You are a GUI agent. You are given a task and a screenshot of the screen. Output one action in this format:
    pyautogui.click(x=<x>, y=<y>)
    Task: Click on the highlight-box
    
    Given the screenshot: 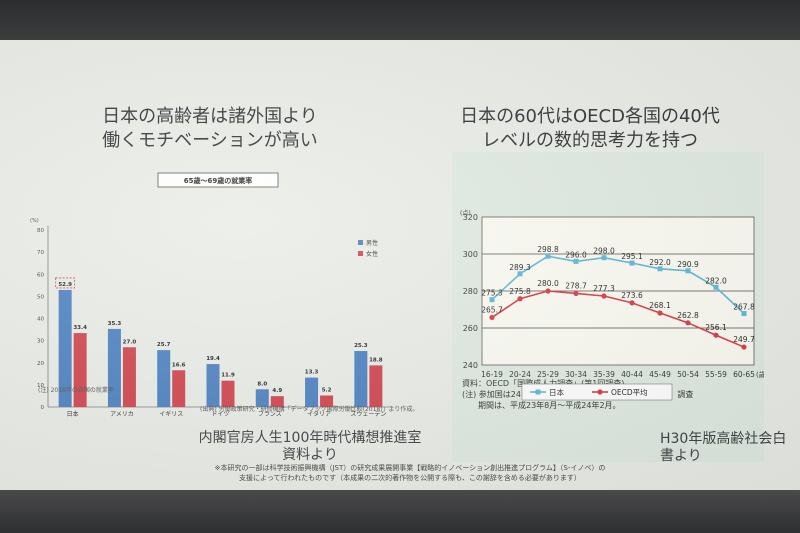 What is the action you would take?
    pyautogui.click(x=65, y=283)
    